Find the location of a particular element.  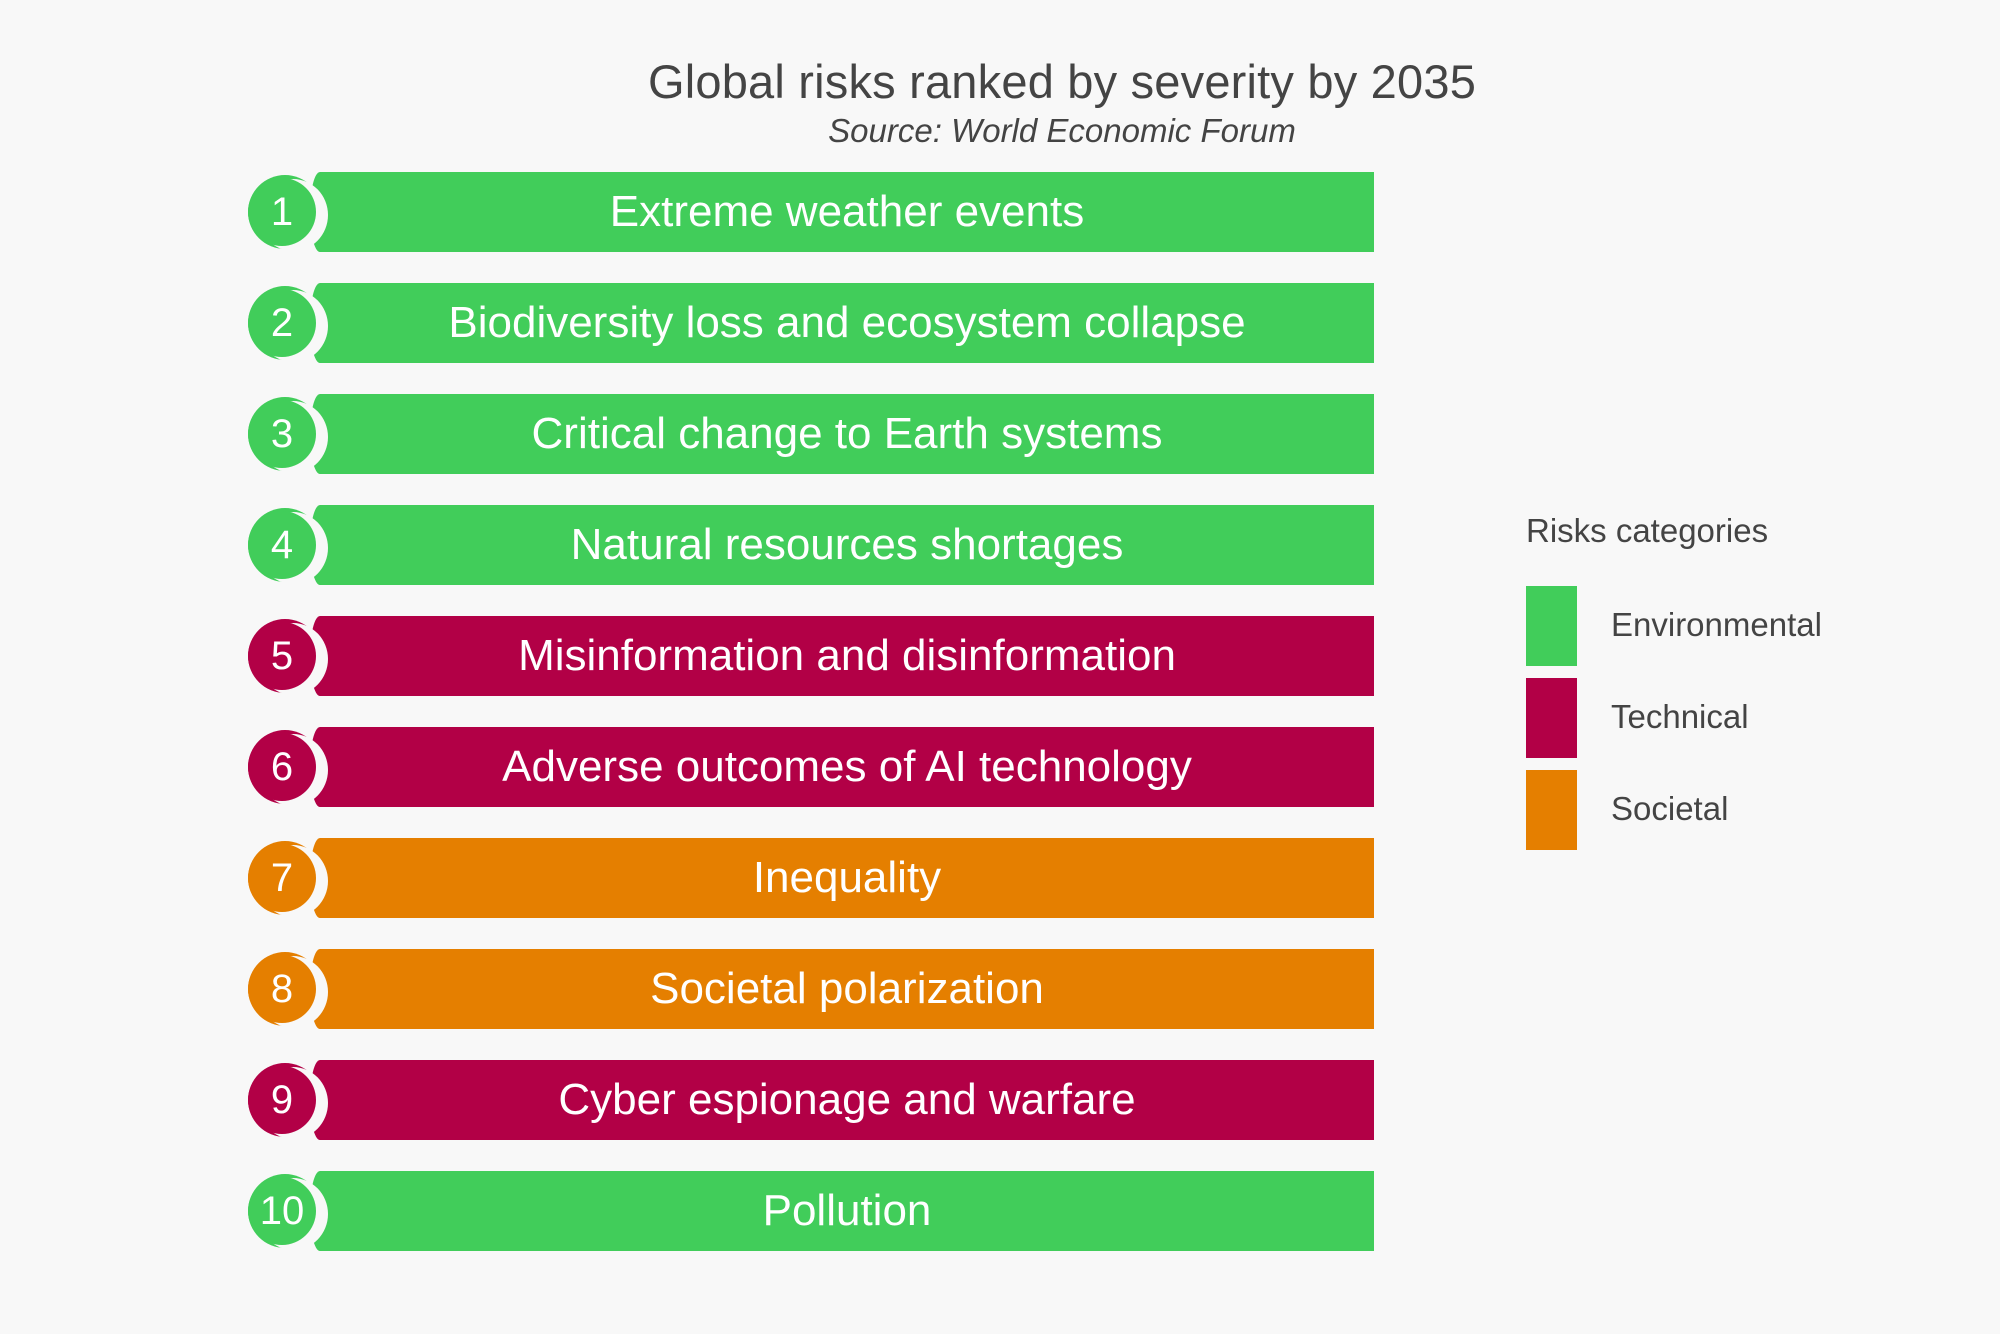

legend-item-environmental: Environmental is located at coordinates (1726, 626).